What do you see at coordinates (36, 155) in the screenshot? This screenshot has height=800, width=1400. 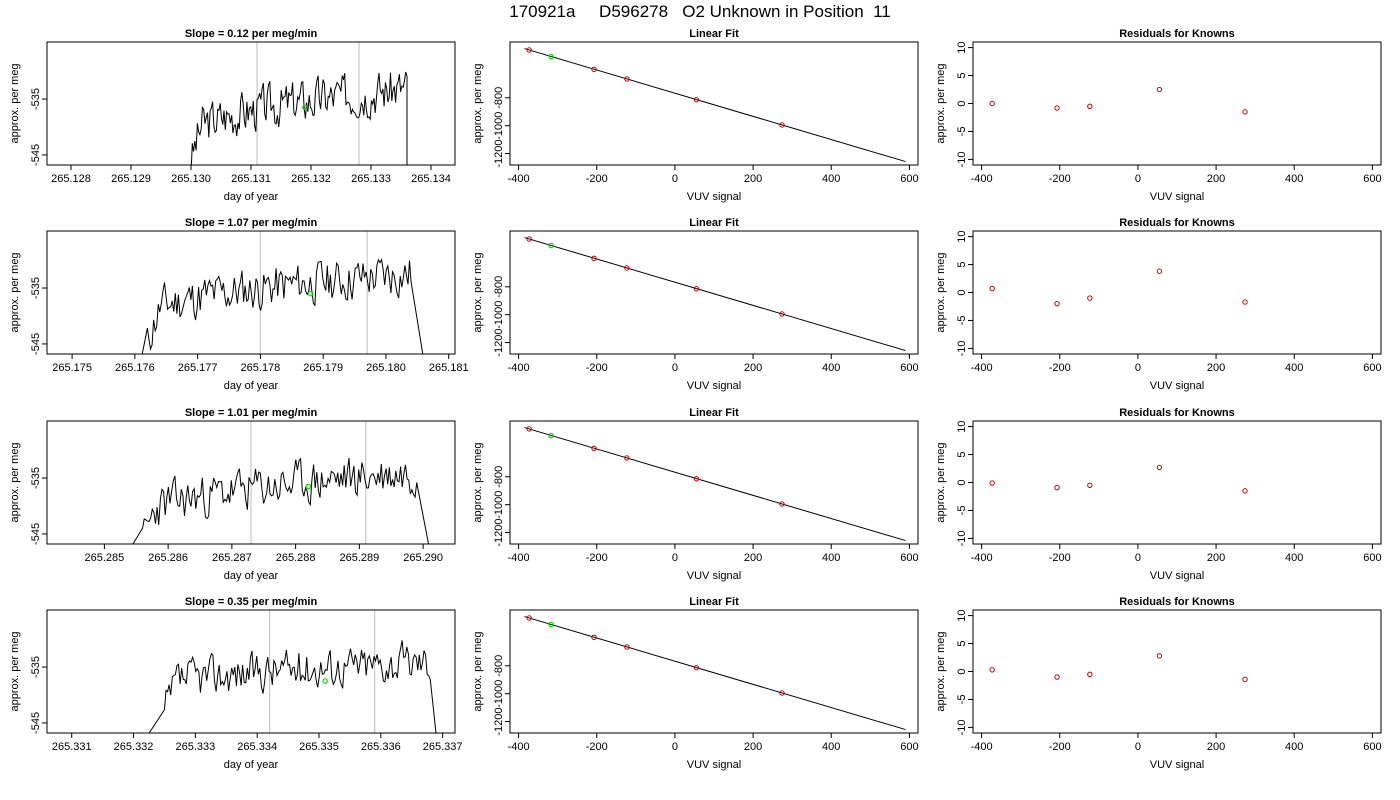 I see `y-tick-label: -545` at bounding box center [36, 155].